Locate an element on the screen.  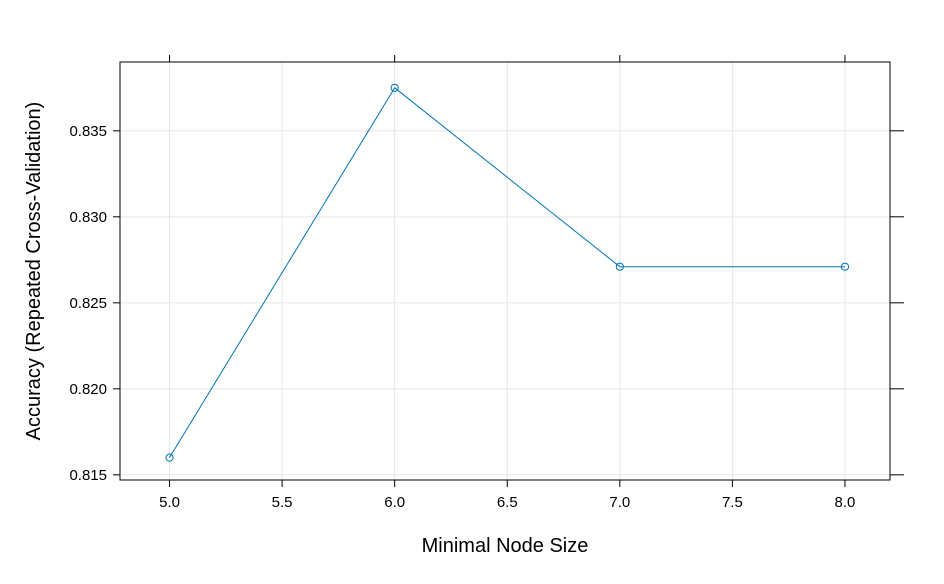
x-tick-label: 8.0 is located at coordinates (845, 502).